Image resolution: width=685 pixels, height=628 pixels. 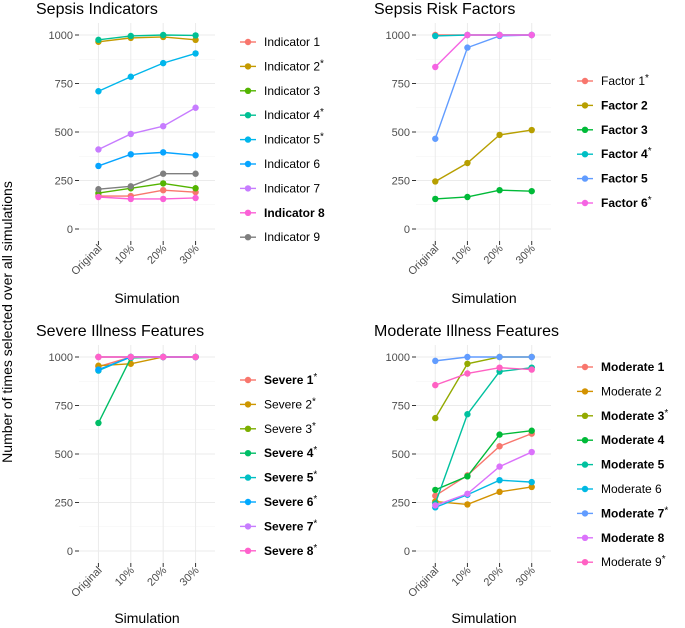 I want to click on legend-label: Severe 4*, so click(x=290, y=452).